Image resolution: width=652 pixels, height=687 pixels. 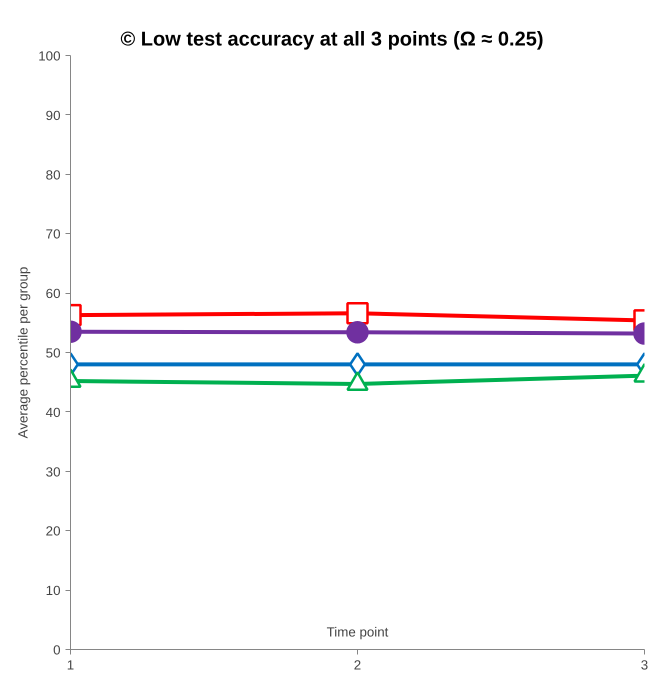 I want to click on y-tick-label: 50, so click(x=53, y=353).